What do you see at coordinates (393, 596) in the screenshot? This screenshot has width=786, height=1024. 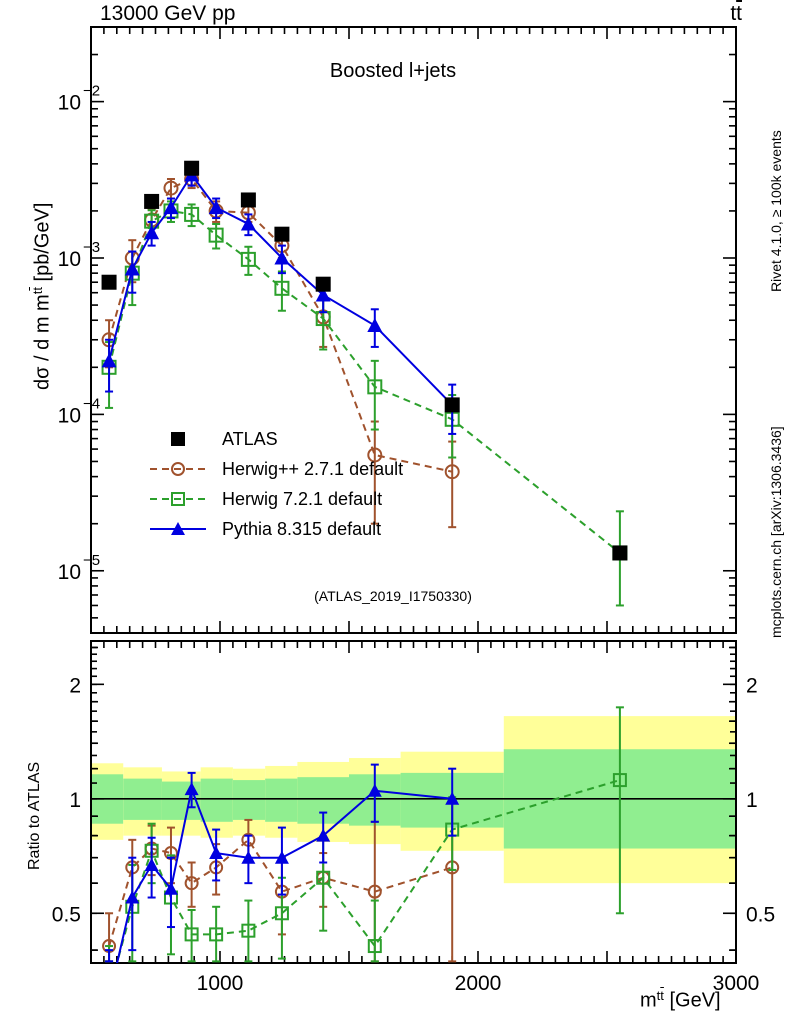 I see `analysis-id-label: (ATLAS_2019_I1750330)` at bounding box center [393, 596].